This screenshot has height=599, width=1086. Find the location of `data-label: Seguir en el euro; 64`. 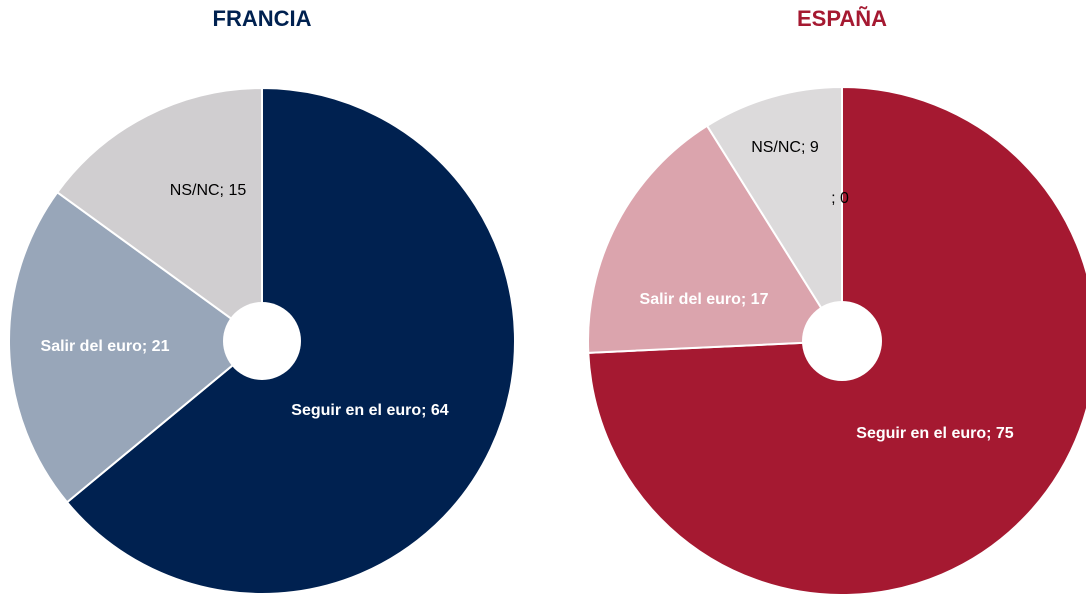

data-label: Seguir en el euro; 64 is located at coordinates (369, 410).